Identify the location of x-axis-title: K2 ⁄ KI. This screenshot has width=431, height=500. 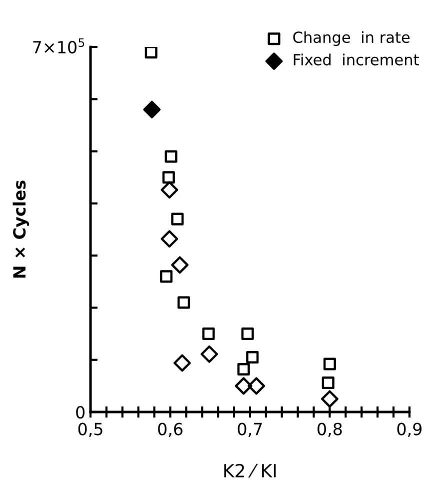
(250, 471).